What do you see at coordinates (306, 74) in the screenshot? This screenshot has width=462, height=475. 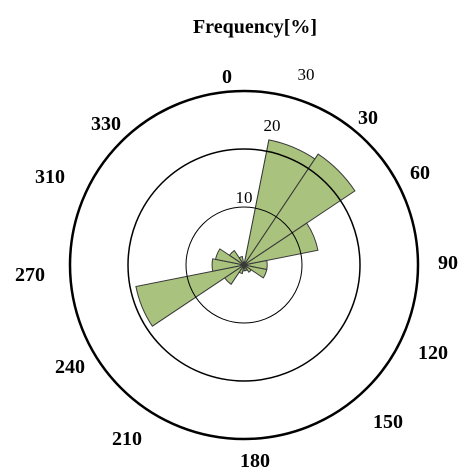 I see `ring-label-30: 30` at bounding box center [306, 74].